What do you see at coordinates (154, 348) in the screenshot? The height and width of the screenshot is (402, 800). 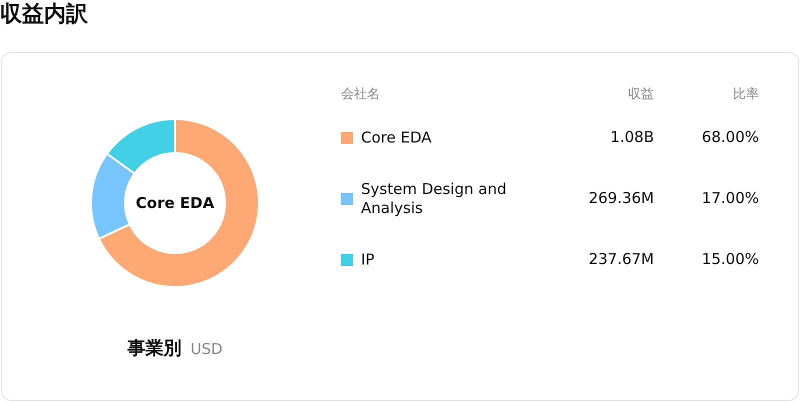 I see `xlabel: 事業別` at bounding box center [154, 348].